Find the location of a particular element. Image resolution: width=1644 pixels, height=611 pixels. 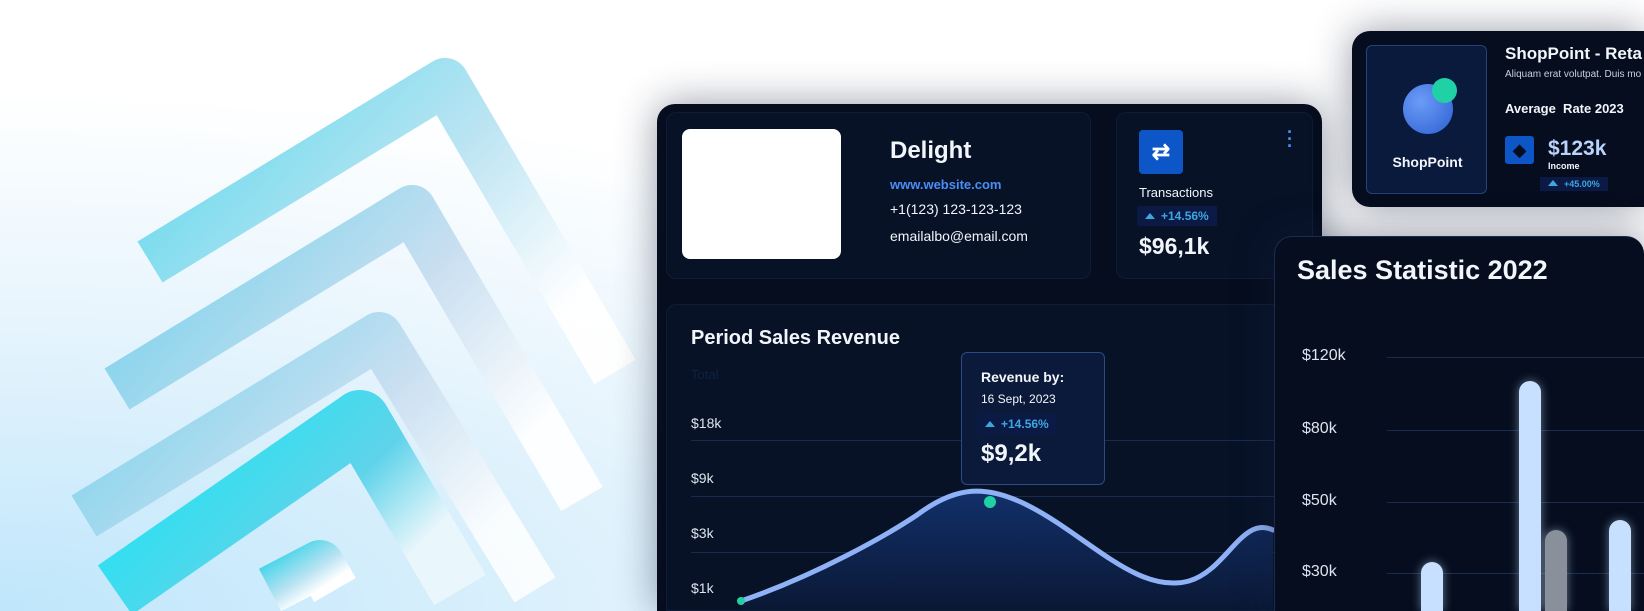

revenue-line is located at coordinates (1007, 546).